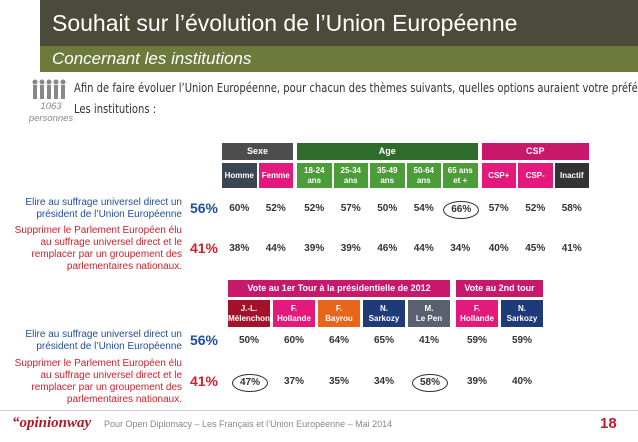  I want to click on value: 66%, so click(461, 210).